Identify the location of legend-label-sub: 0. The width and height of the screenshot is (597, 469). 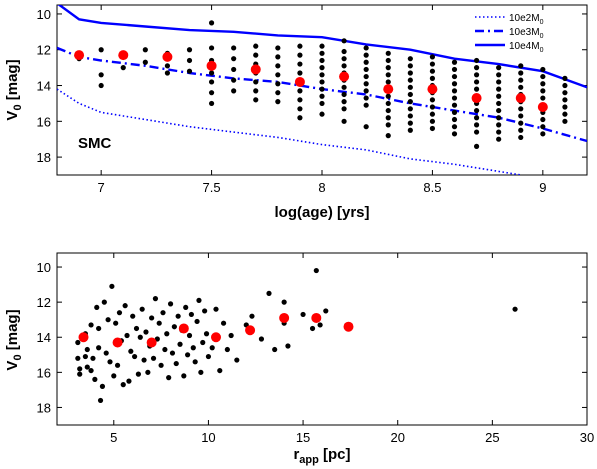
(542, 50).